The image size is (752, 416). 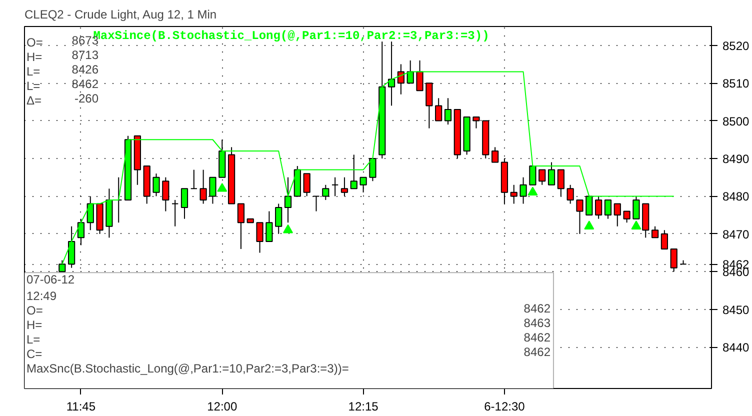 I want to click on y-tick-label: 8500, so click(x=736, y=121).